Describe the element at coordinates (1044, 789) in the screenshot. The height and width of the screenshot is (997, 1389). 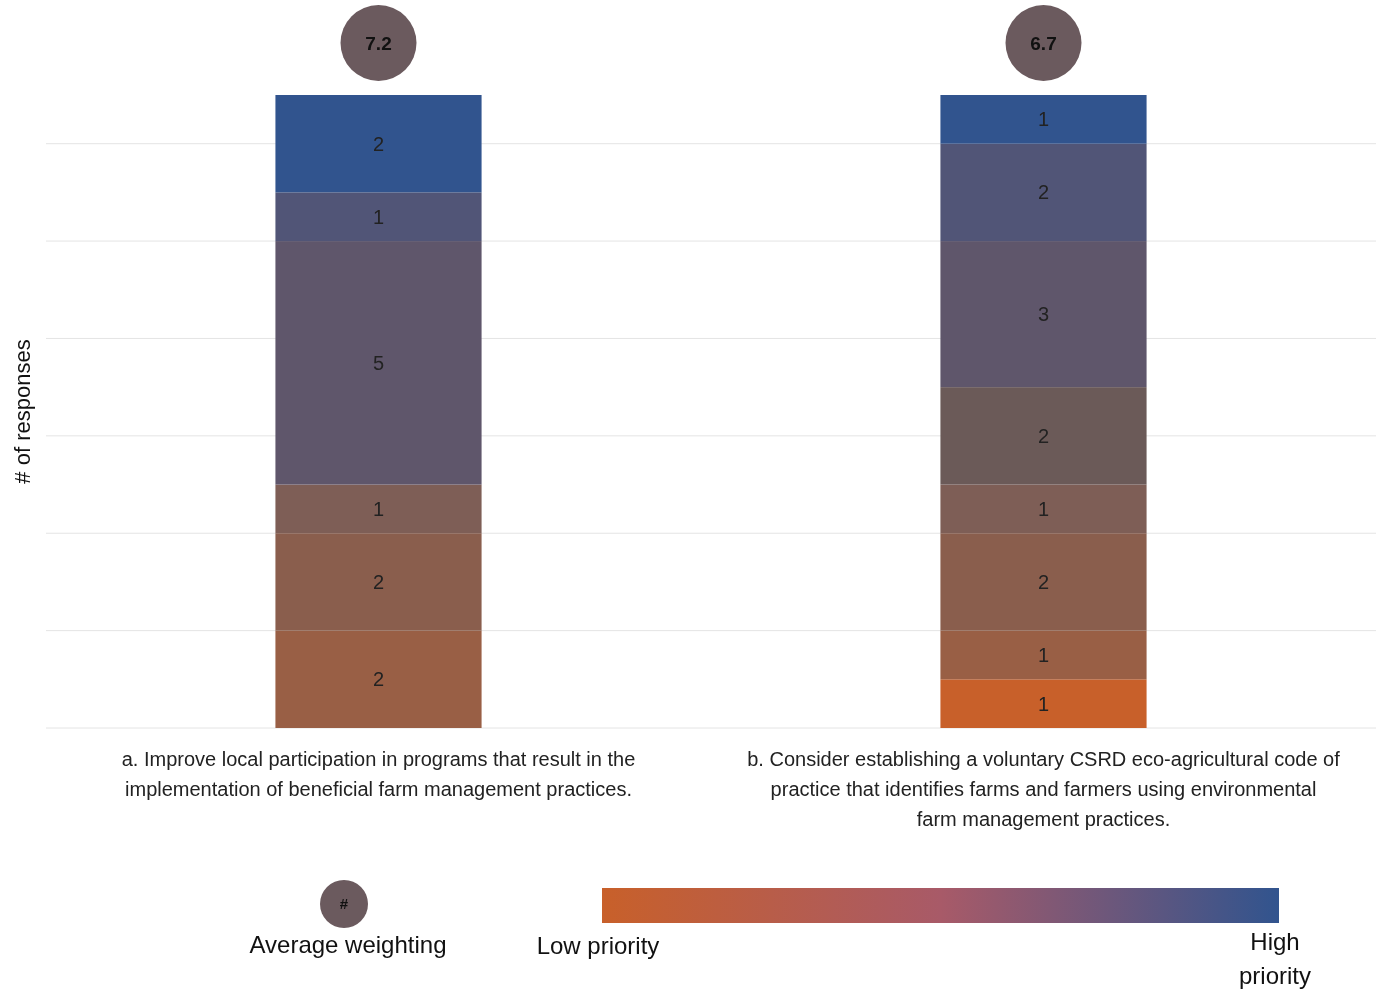
I see `x-tick-label: b. Consider establishing a voluntary CSRD eco-agricultural code of practice that identifies farms and farmers using environmental farm management practices.` at that location.